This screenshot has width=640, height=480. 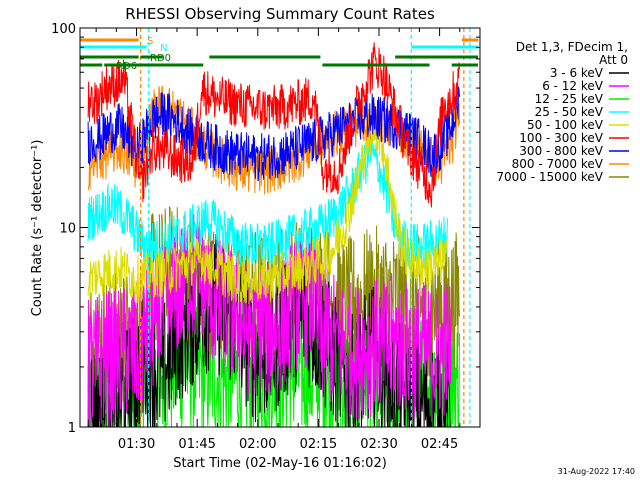 I want to click on legend-entry-label: 25 - 50 keV, so click(x=569, y=112).